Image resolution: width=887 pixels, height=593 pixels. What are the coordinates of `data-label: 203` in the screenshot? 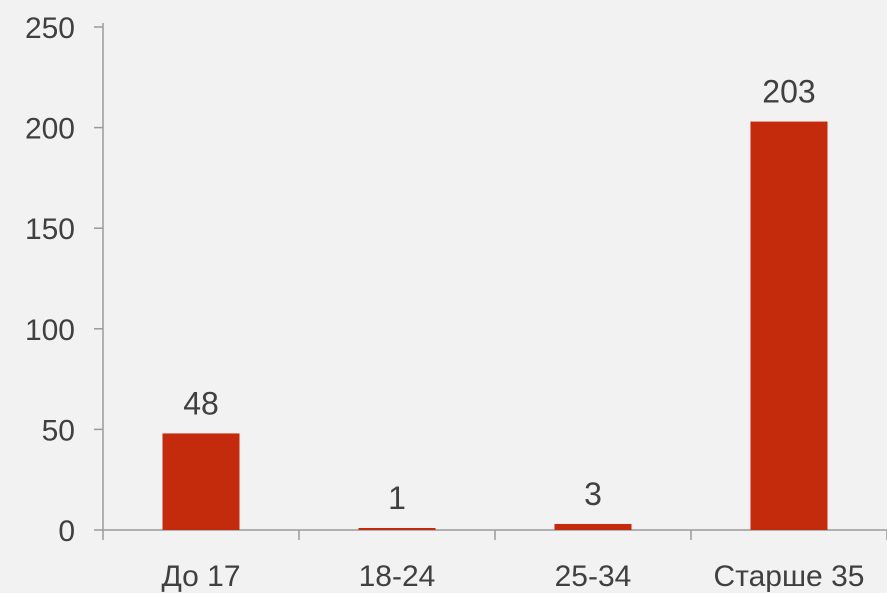 It's located at (788, 92).